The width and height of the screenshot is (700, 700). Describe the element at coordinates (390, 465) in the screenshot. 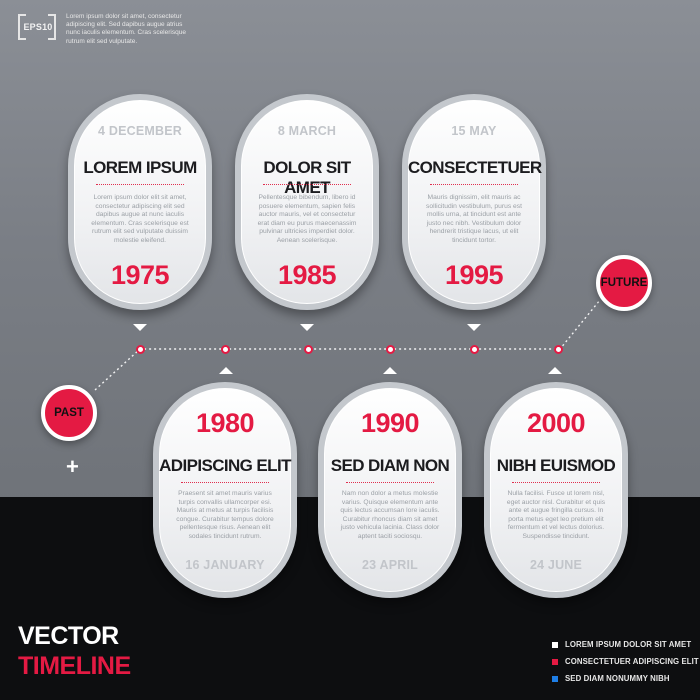

I see `card-title: SED DIAM NON` at that location.